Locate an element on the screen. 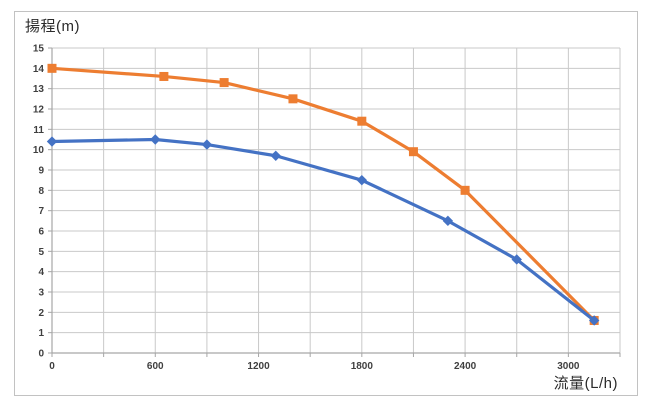 The width and height of the screenshot is (651, 411). y-tick-label: 14 is located at coordinates (39, 69).